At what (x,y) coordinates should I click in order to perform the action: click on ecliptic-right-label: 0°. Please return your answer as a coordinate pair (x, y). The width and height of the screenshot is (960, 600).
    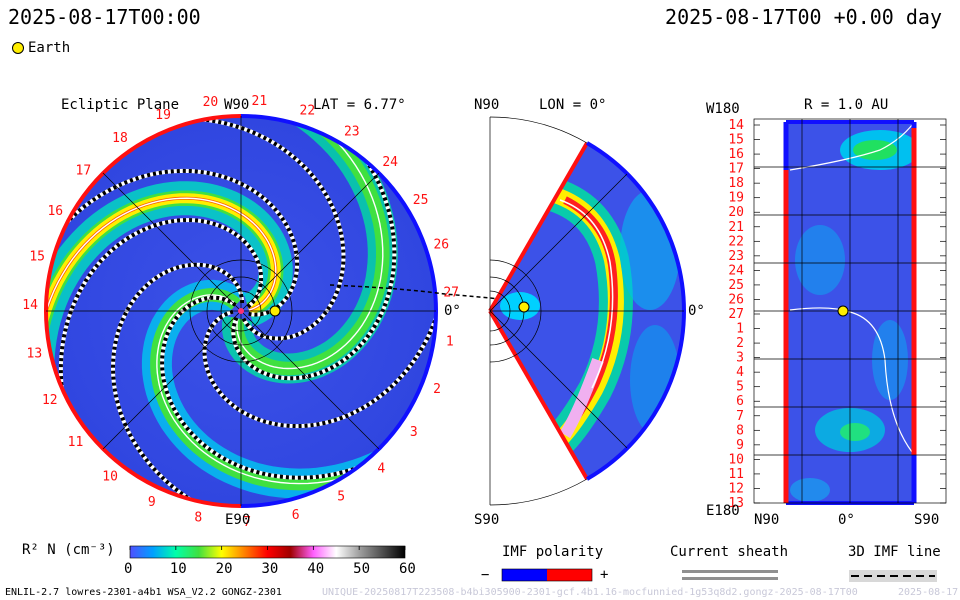
    Looking at the image, I should click on (452, 311).